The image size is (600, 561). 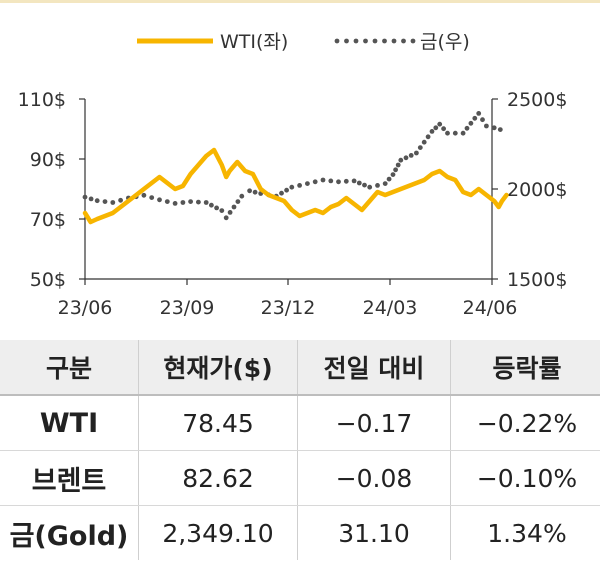 What do you see at coordinates (537, 280) in the screenshot?
I see `y-right-tick-label: 1500$` at bounding box center [537, 280].